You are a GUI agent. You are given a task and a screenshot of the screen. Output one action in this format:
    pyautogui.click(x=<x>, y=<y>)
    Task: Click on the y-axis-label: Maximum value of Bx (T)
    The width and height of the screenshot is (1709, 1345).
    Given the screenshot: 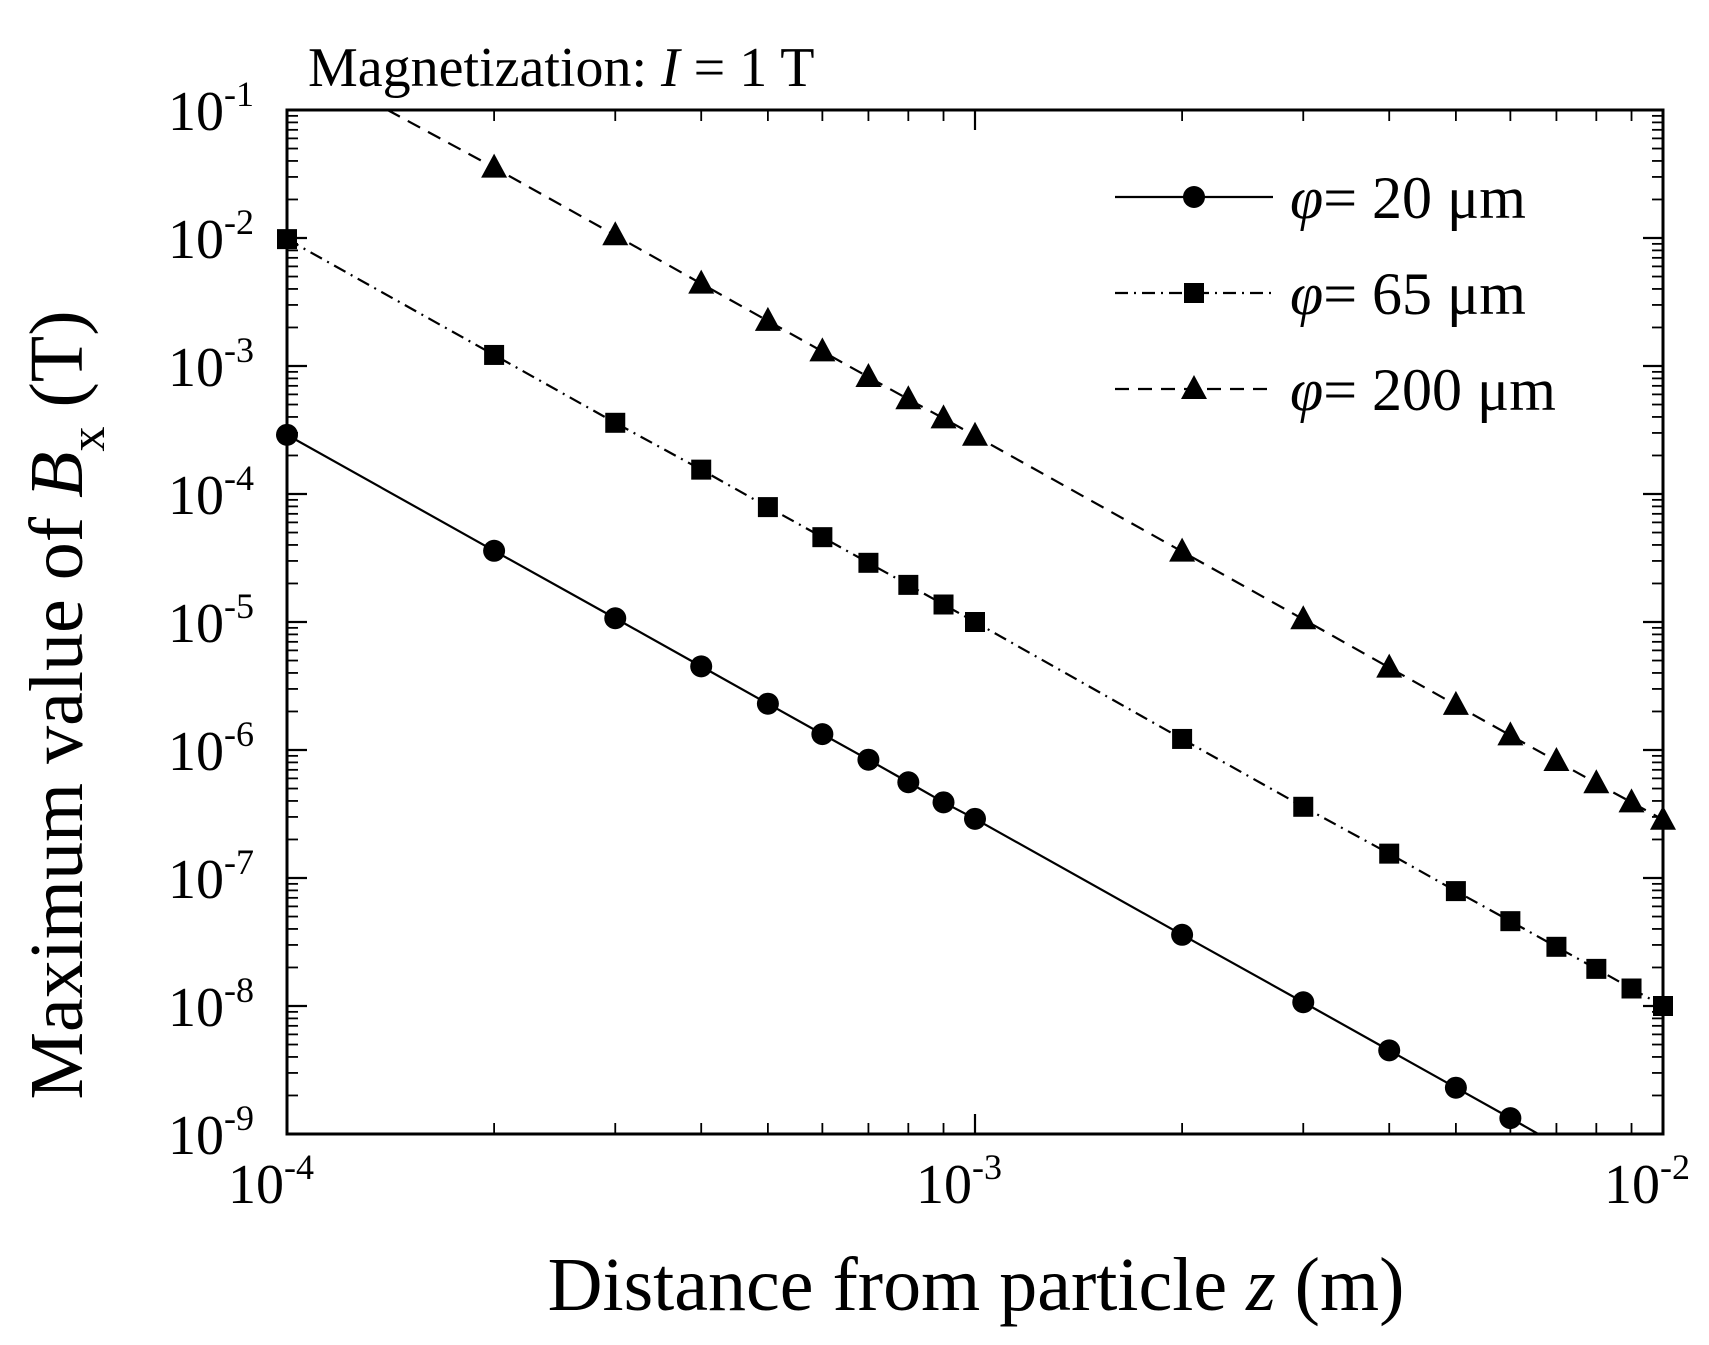 What is the action you would take?
    pyautogui.click(x=65, y=704)
    